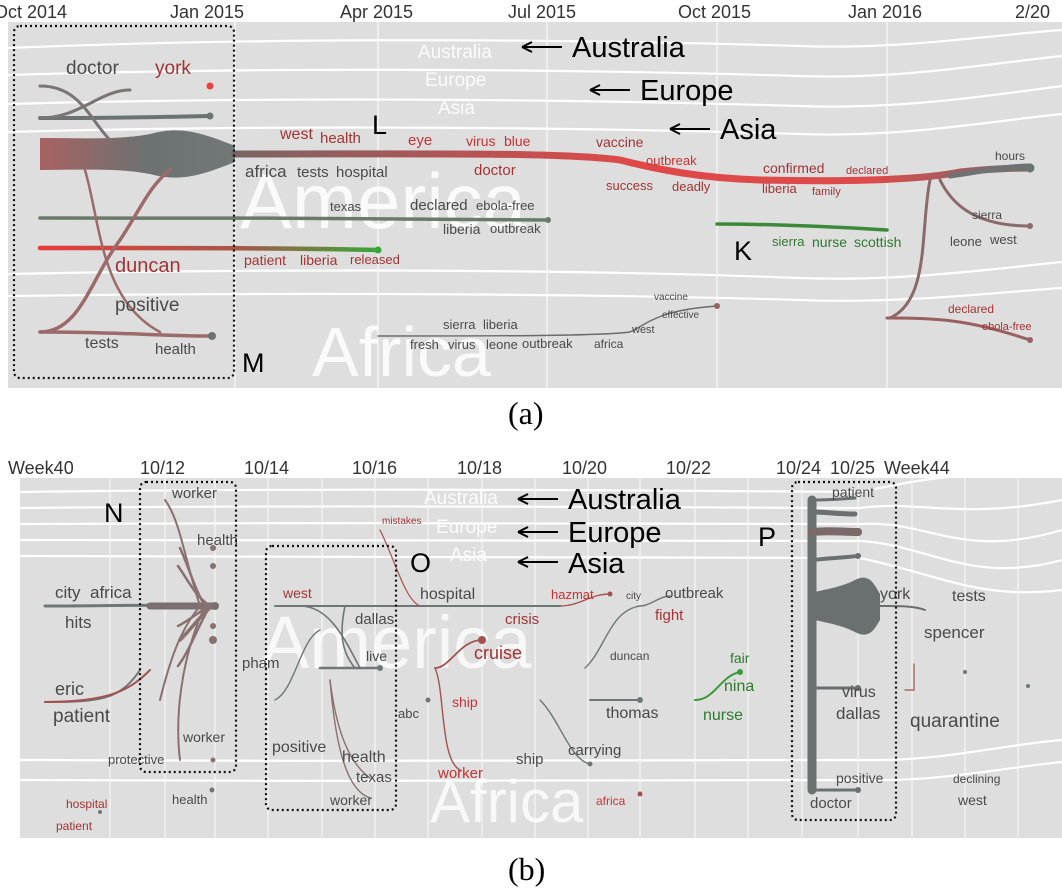 The image size is (1062, 891). Describe the element at coordinates (844, 606) in the screenshot. I see `stream-b-p-main` at that location.